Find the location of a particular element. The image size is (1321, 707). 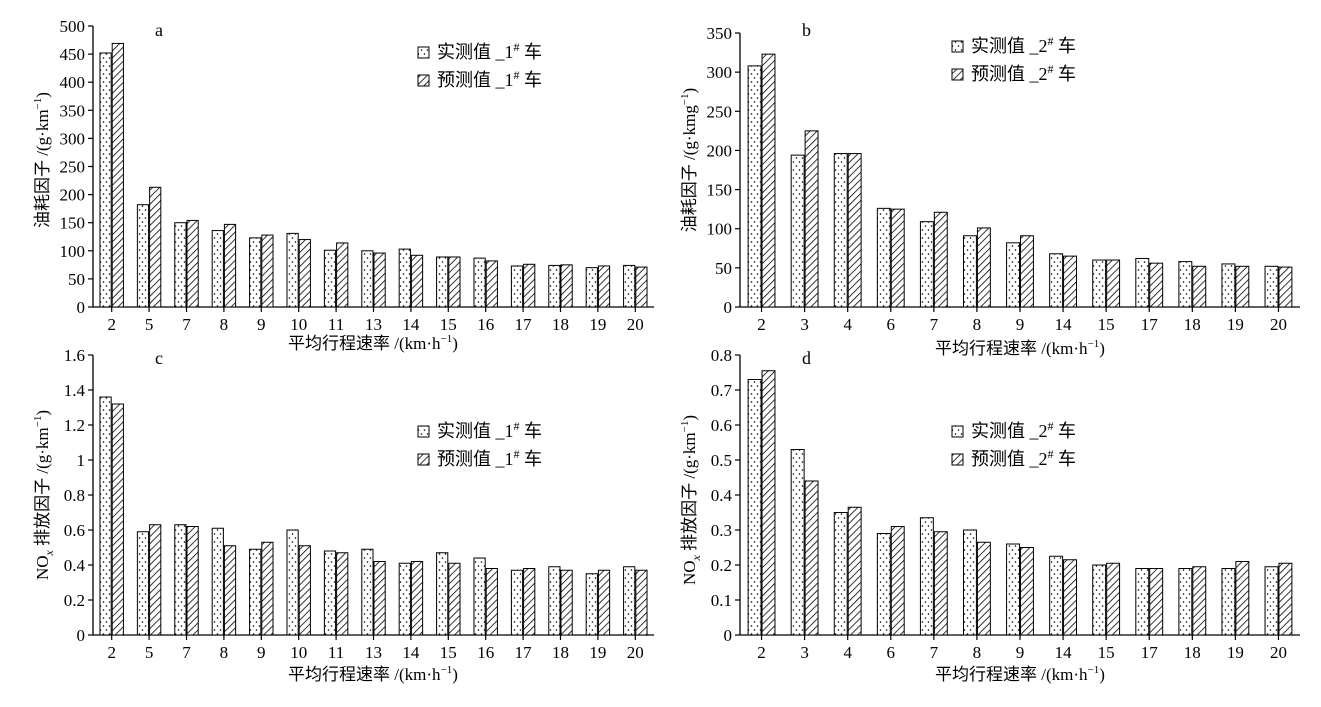

legend-predicted-swatch is located at coordinates (423, 80).